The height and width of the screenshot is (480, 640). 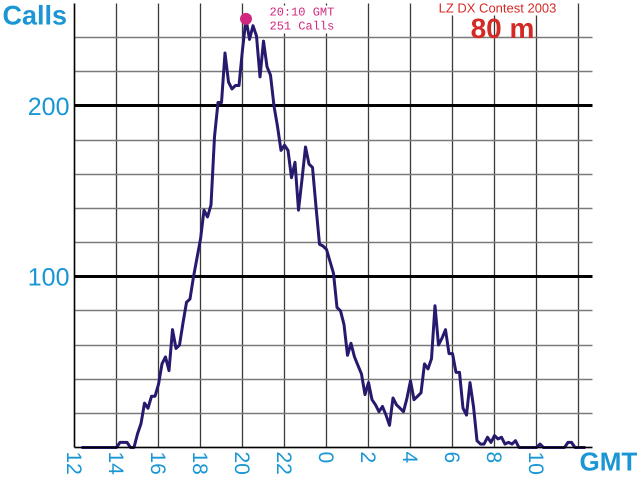 I want to click on x-tick-label: 0, so click(x=325, y=458).